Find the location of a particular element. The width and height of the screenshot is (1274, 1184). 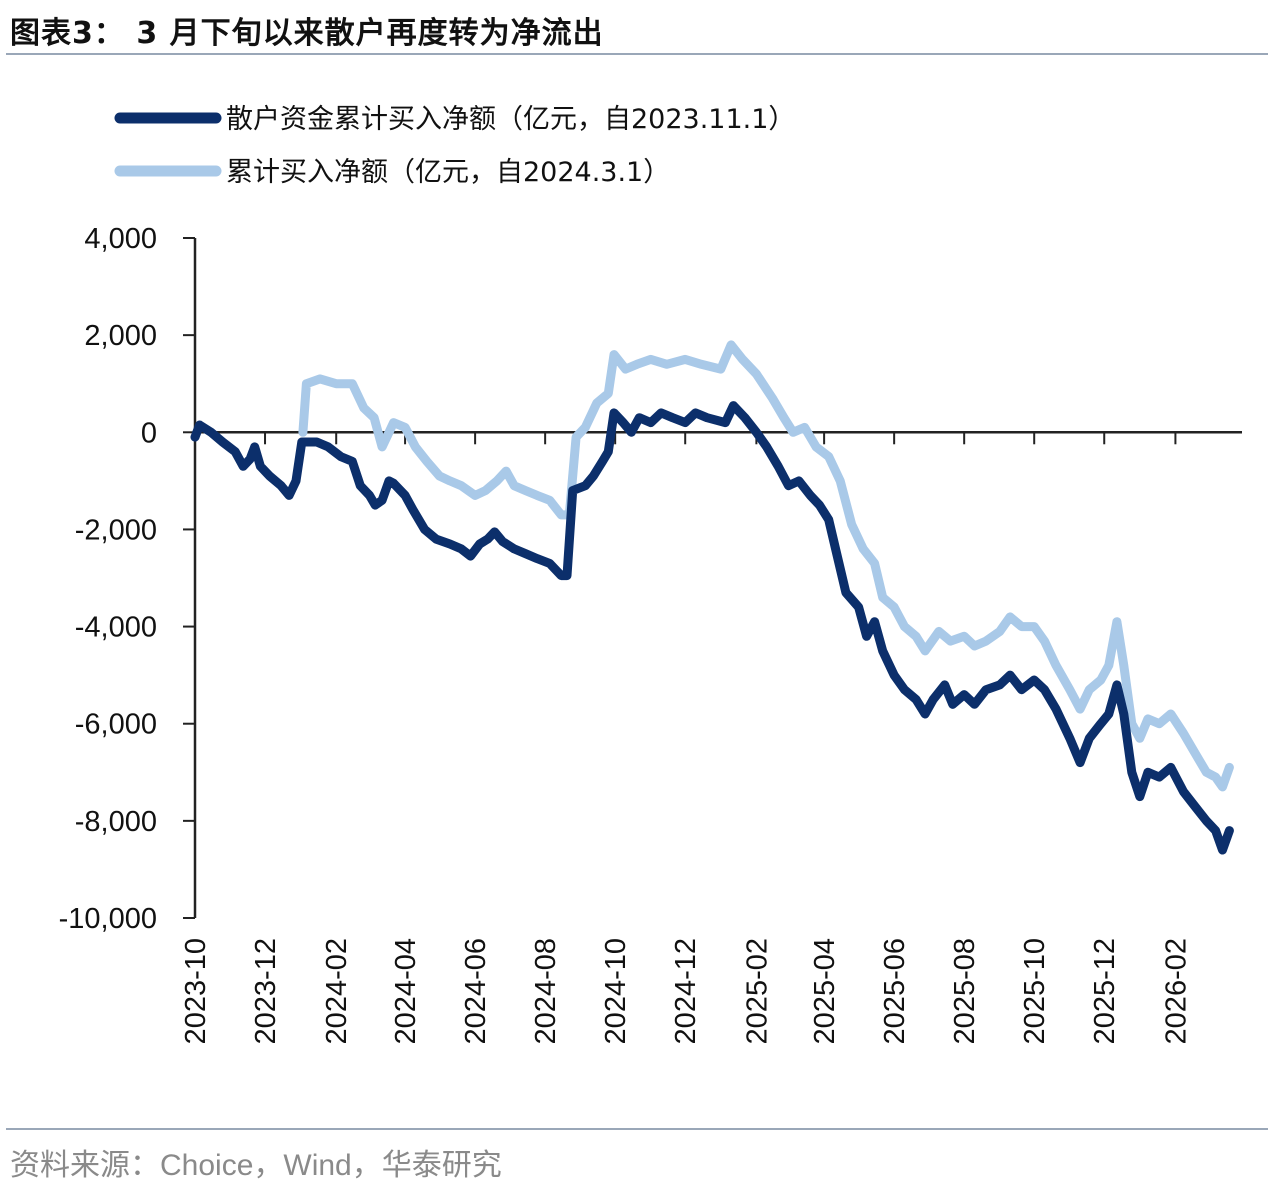

y-tick-label: -4,000 is located at coordinates (116, 628).